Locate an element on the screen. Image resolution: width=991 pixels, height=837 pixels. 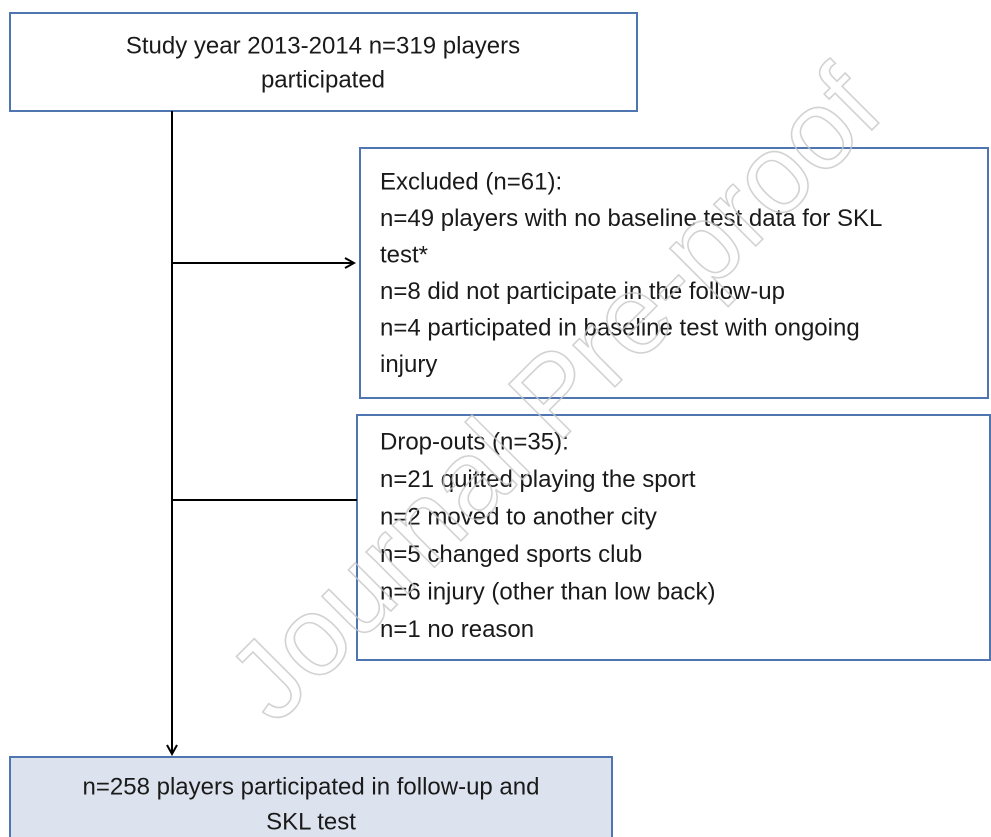
node-line: Study year 2013-2014 n=319 players is located at coordinates (323, 45).